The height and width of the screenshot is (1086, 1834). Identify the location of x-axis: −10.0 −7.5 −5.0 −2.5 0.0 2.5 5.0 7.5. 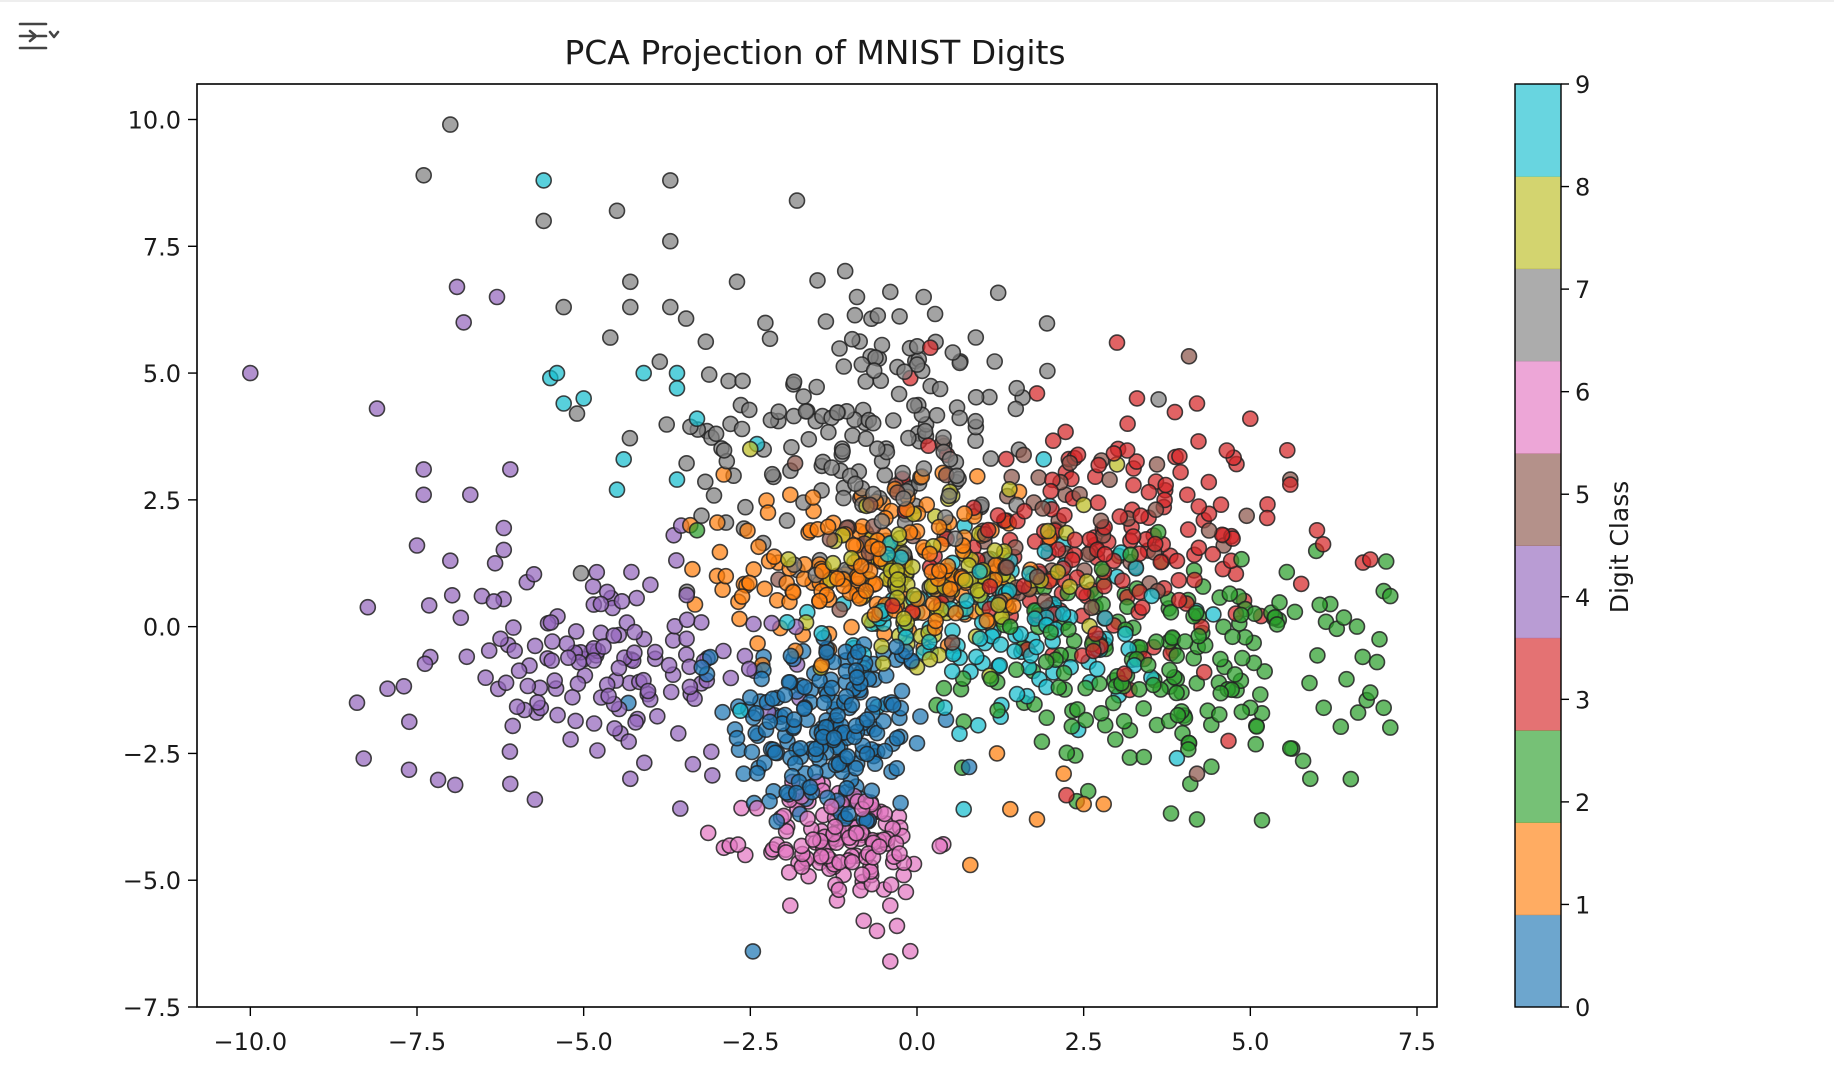
(825, 1031).